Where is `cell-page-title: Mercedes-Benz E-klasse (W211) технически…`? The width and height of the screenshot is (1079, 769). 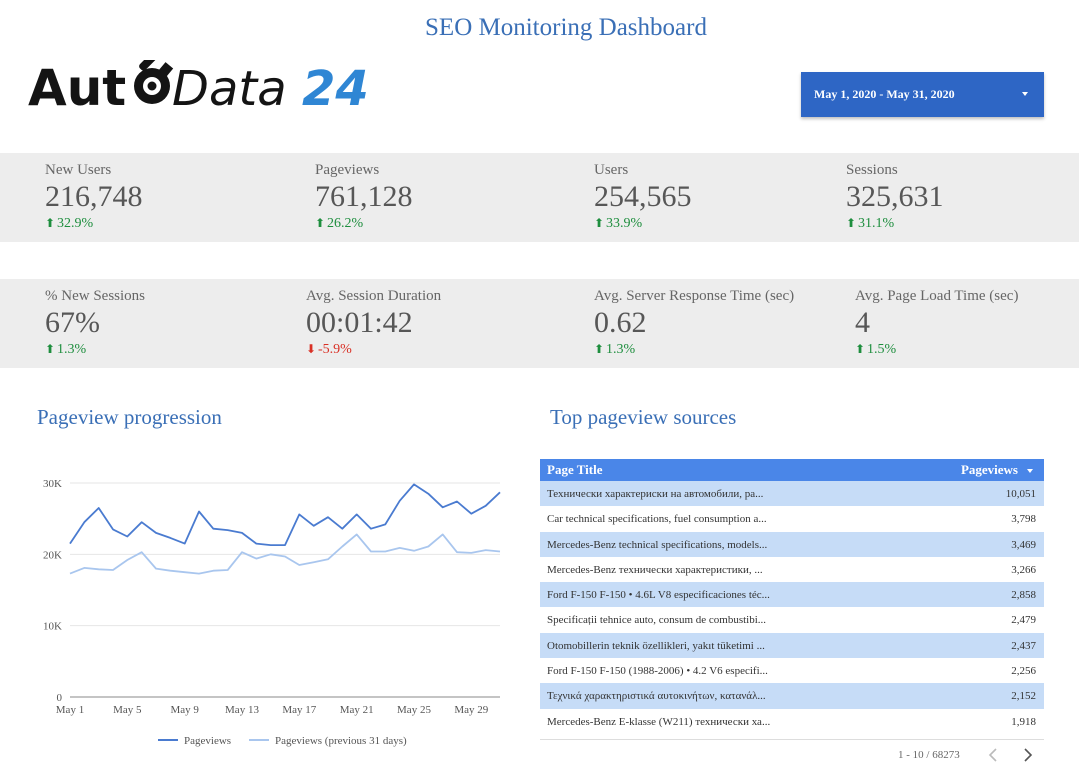
cell-page-title: Mercedes-Benz E-klasse (W211) технически… is located at coordinates (659, 721).